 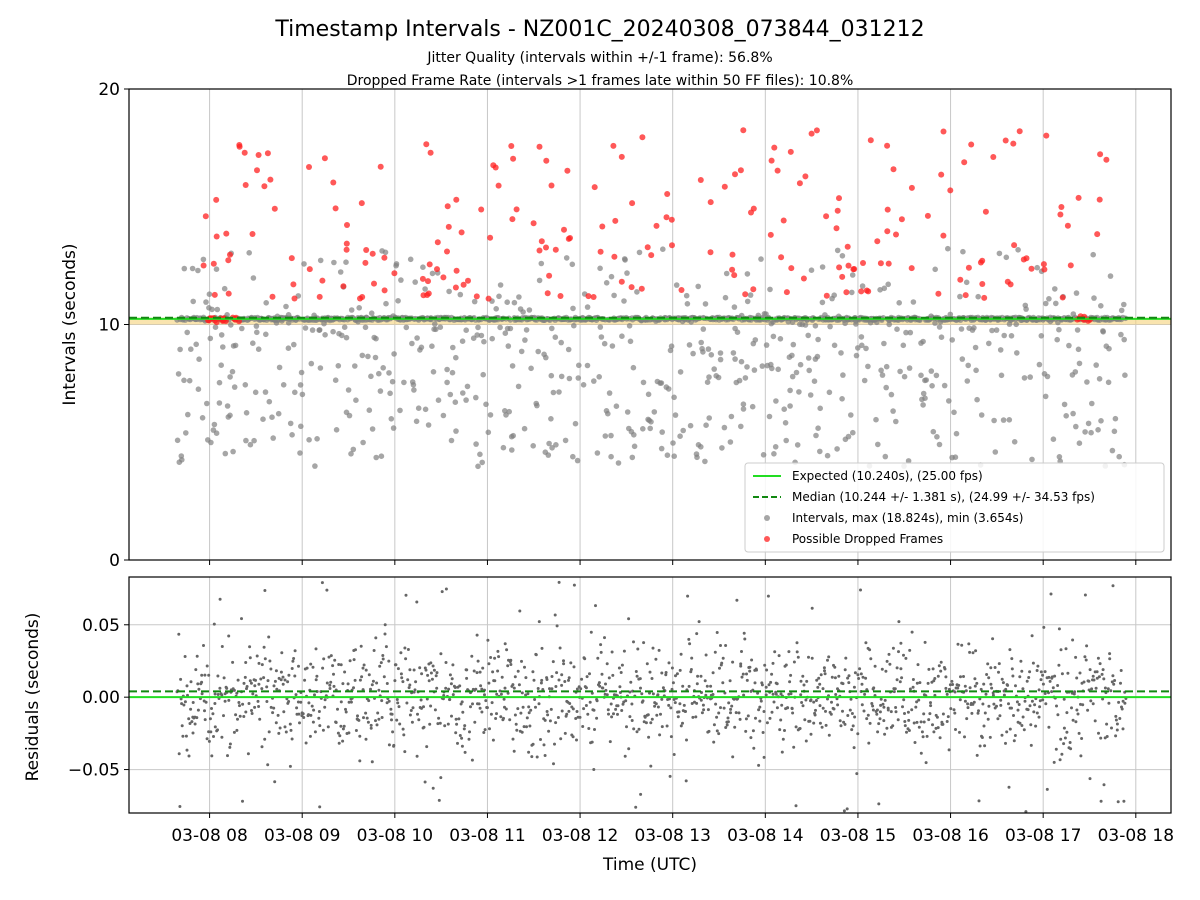 I want to click on legend-dropped-swatch, so click(x=767, y=539).